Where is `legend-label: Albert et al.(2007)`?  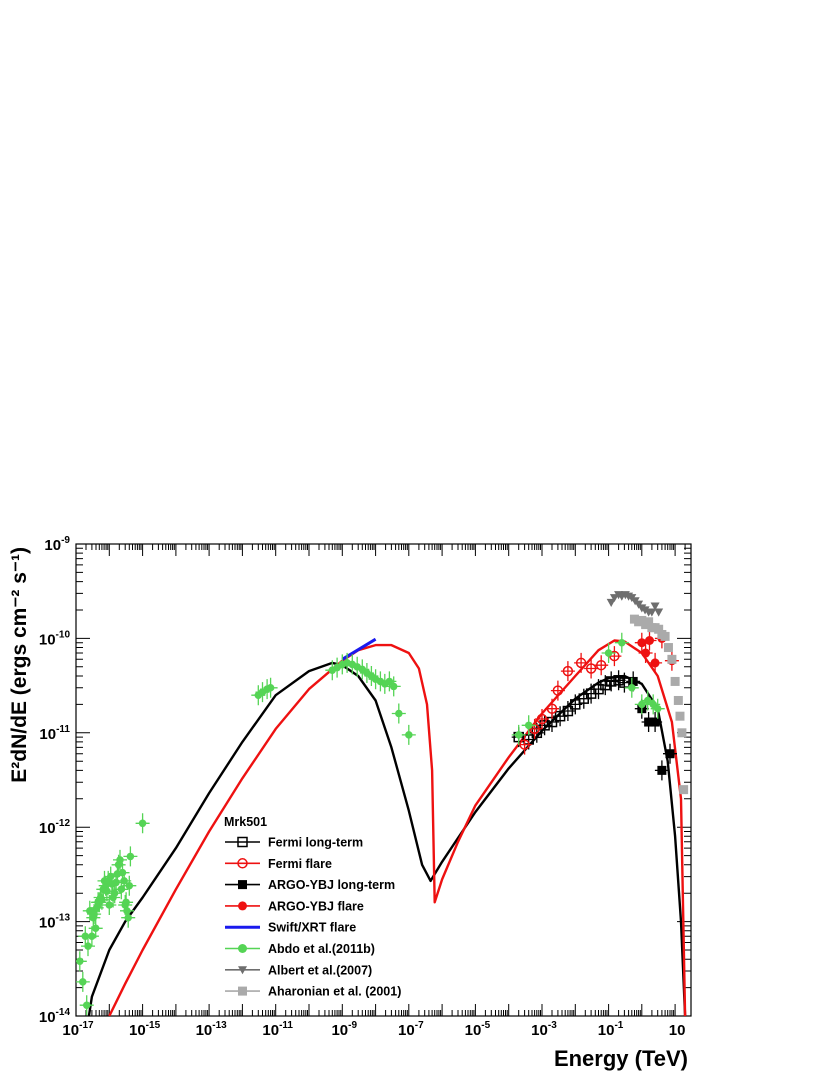 legend-label: Albert et al.(2007) is located at coordinates (320, 970).